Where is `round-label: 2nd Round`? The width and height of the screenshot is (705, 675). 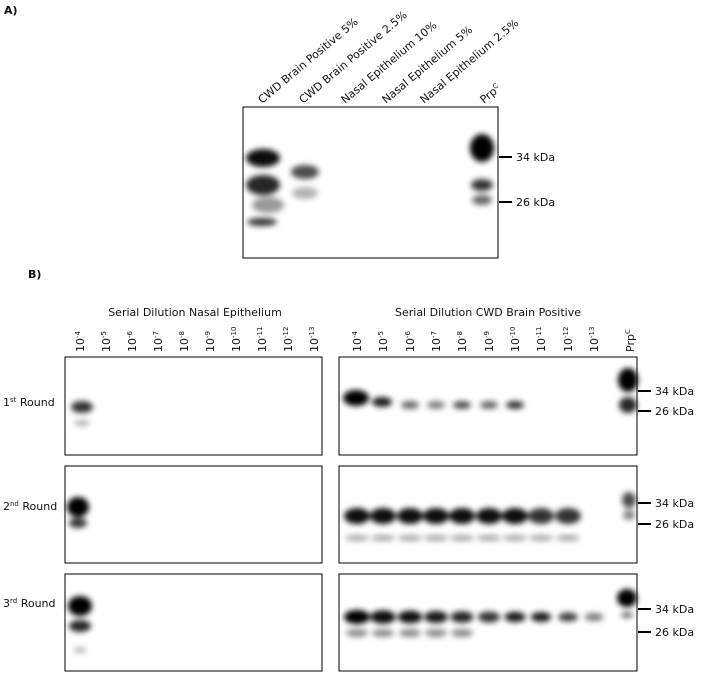 round-label: 2nd Round is located at coordinates (30, 506).